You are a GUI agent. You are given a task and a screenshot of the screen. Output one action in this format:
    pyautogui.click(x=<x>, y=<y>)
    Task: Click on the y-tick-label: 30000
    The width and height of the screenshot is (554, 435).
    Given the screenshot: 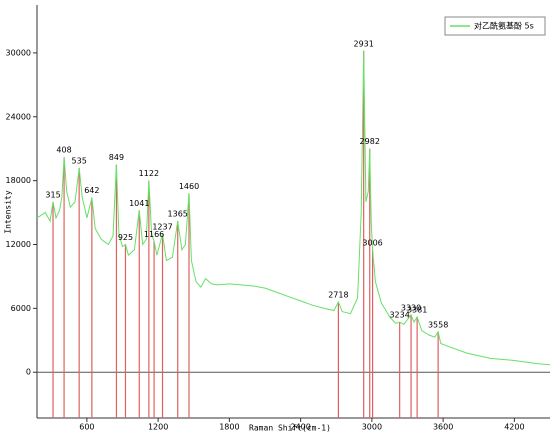 What is the action you would take?
    pyautogui.click(x=18, y=52)
    